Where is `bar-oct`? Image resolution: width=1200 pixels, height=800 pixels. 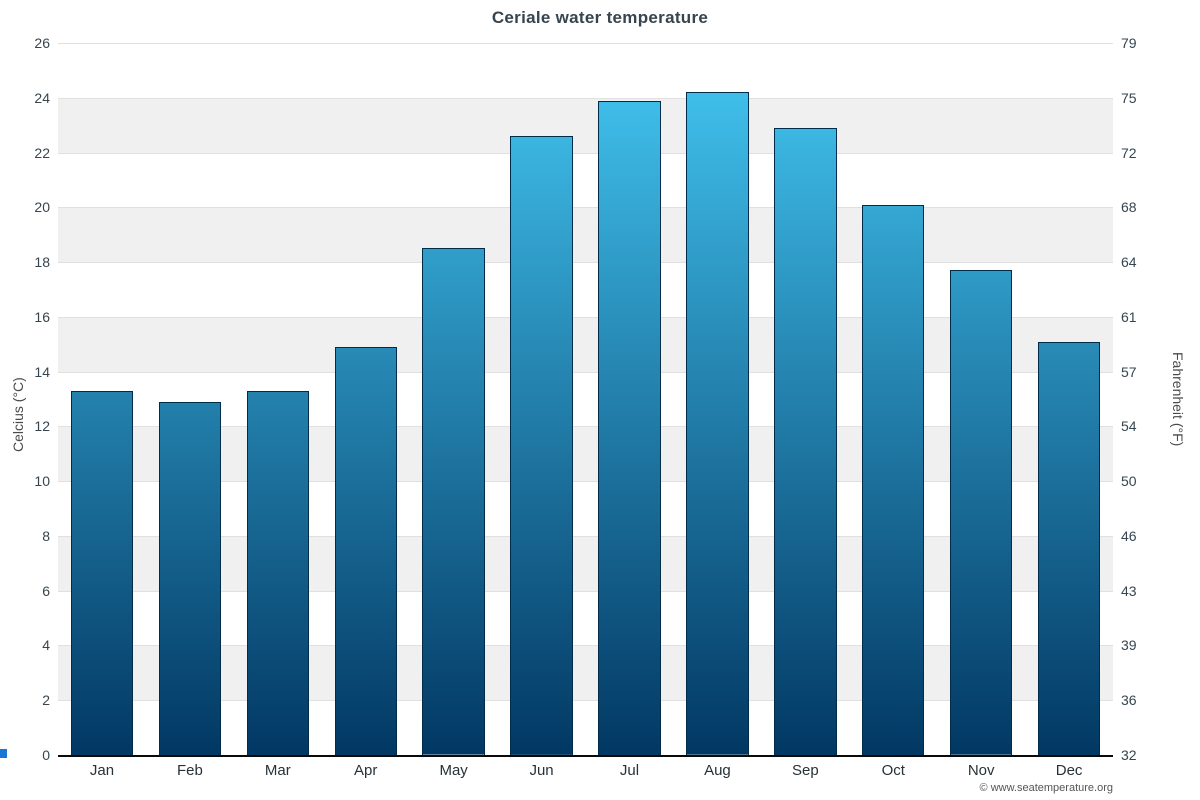 bar-oct is located at coordinates (893, 479).